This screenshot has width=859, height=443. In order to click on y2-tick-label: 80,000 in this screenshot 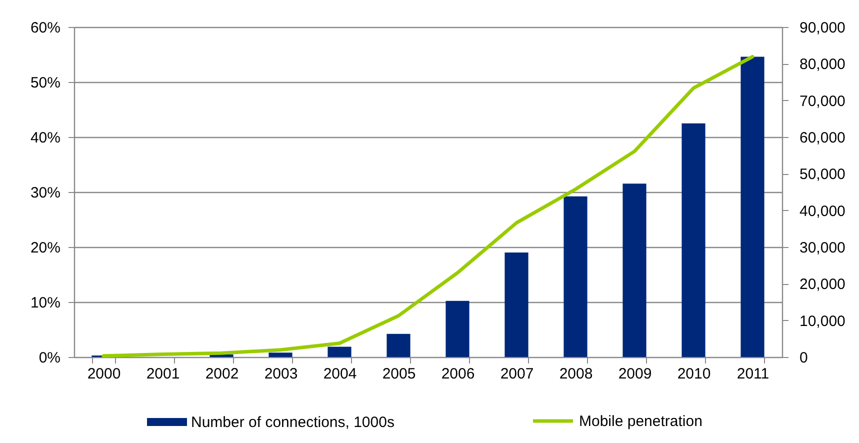, I will do `click(823, 65)`.